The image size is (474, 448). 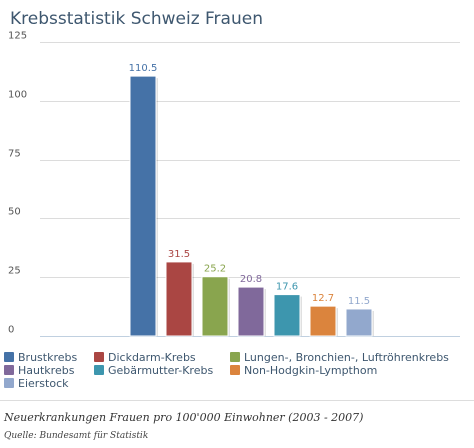 What do you see at coordinates (152, 357) in the screenshot?
I see `legend-label: Dickdarm-Krebs` at bounding box center [152, 357].